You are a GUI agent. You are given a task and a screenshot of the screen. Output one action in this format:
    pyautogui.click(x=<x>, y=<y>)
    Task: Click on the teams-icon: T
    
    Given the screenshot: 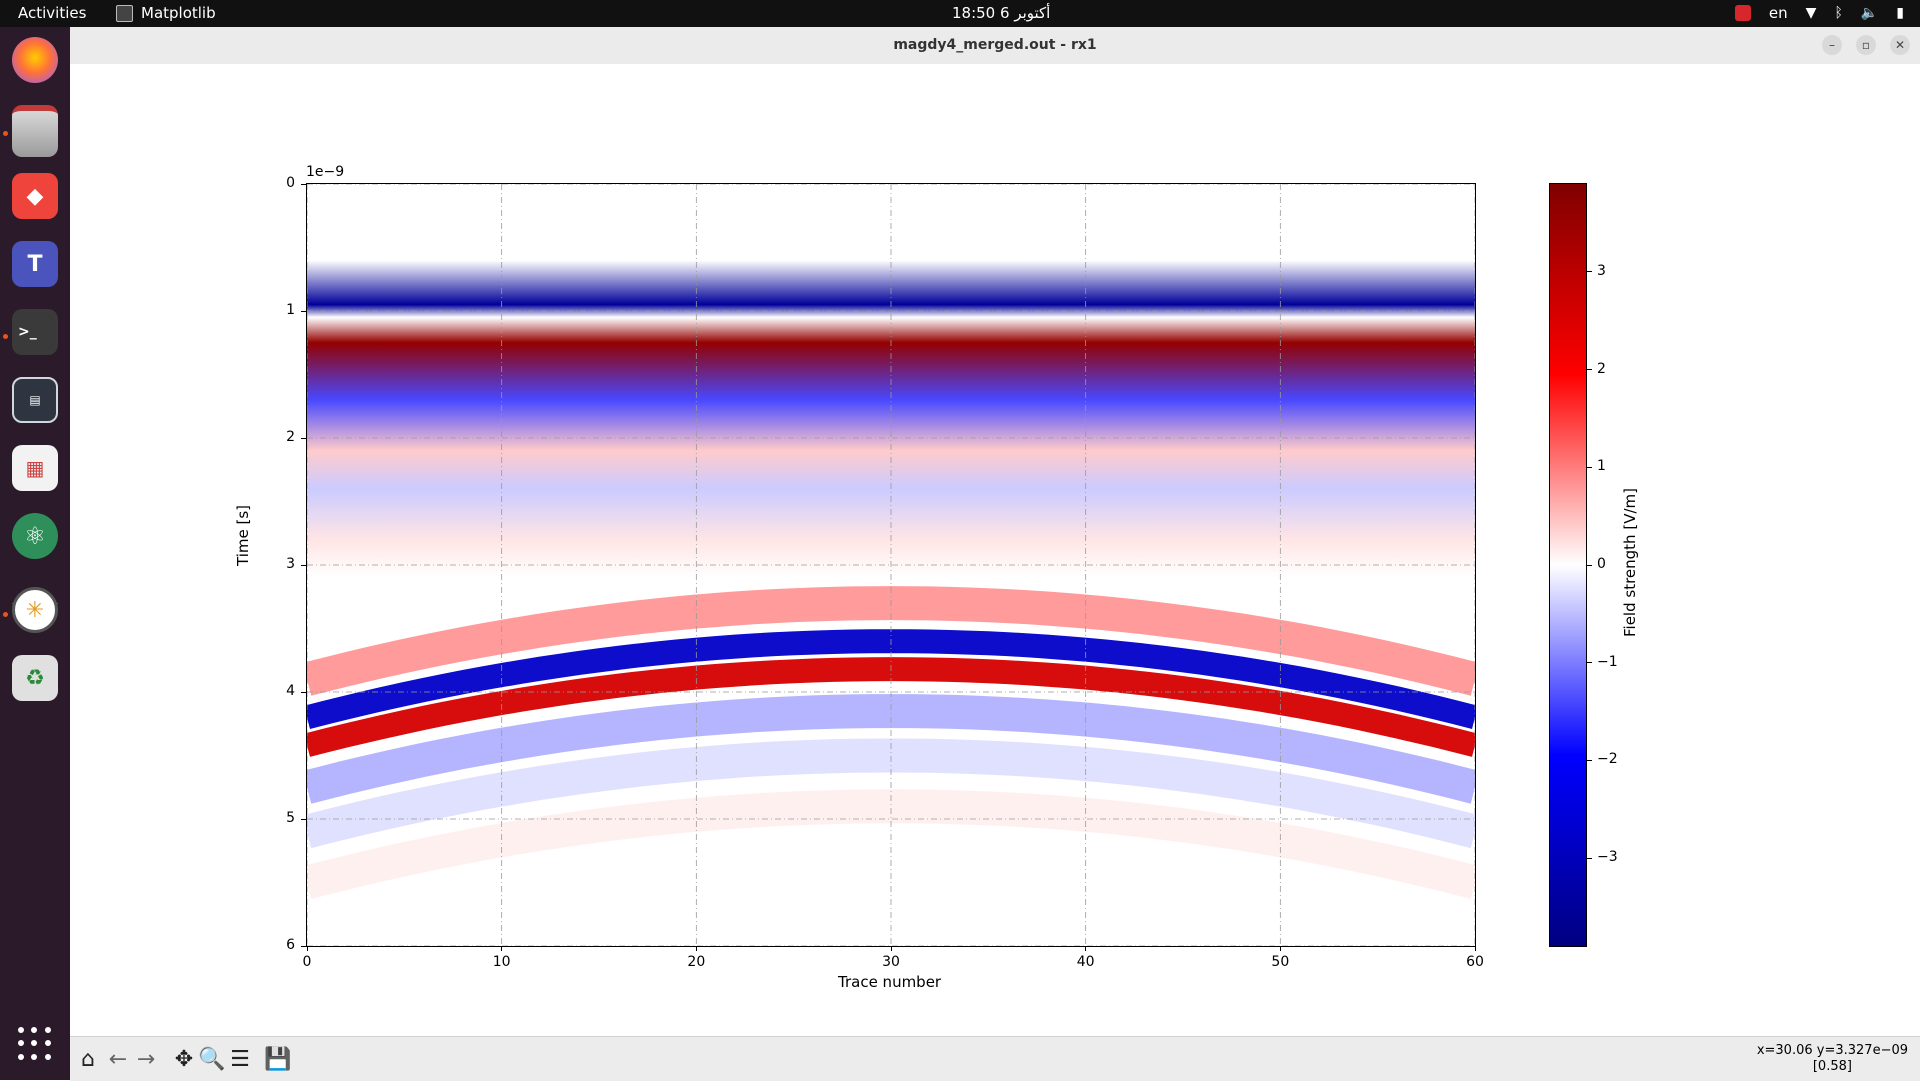 What is the action you would take?
    pyautogui.click(x=35, y=264)
    